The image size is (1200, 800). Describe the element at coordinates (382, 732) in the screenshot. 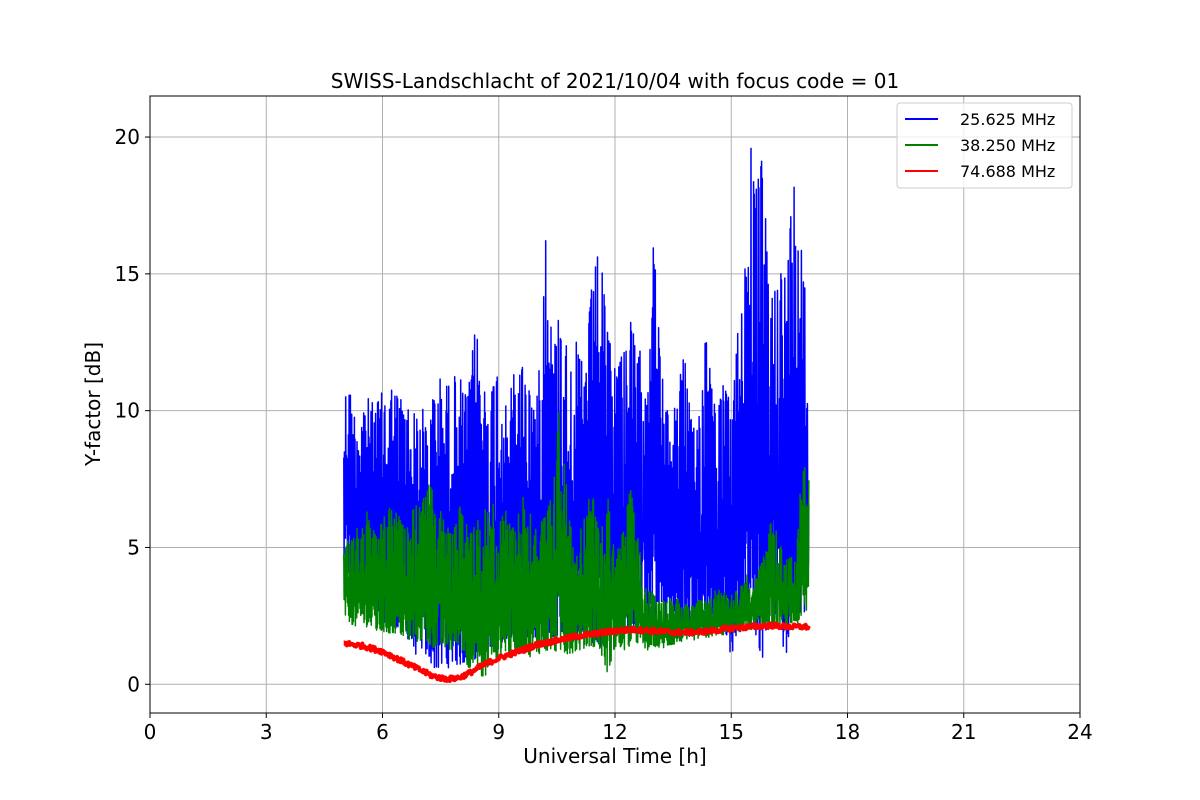

I see `x-tick-label: 6` at that location.